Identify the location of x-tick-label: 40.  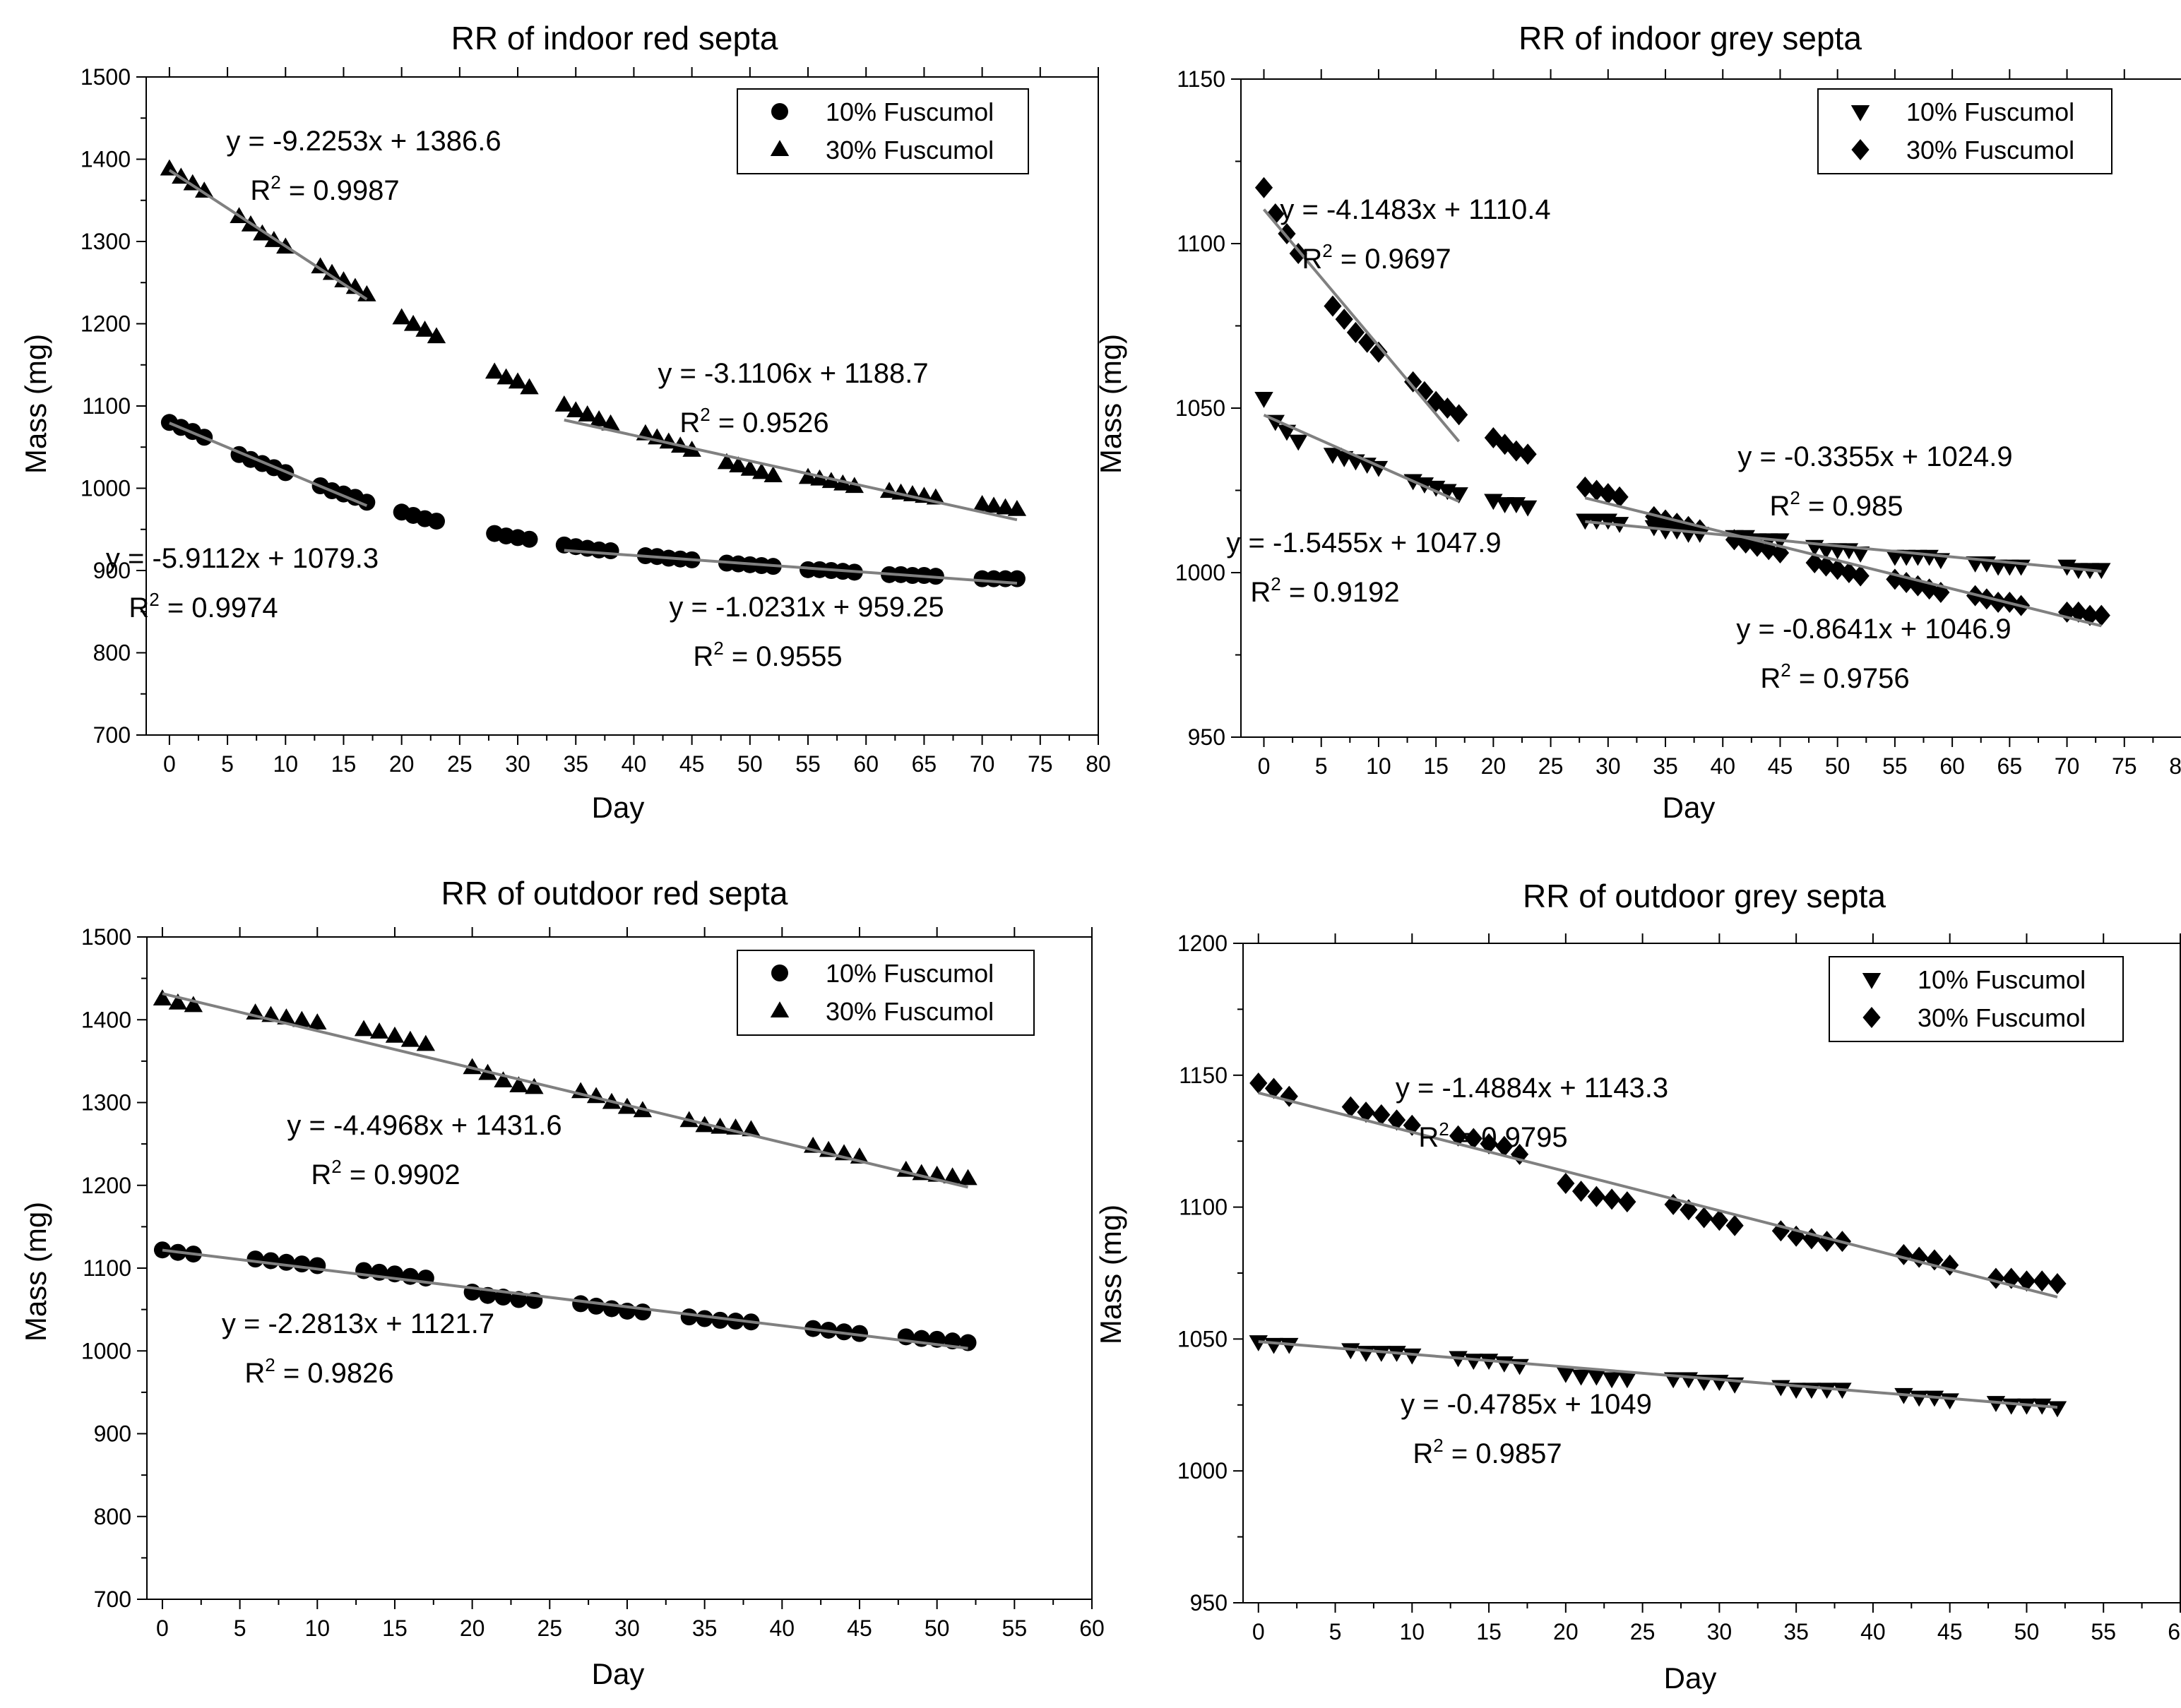
(634, 764).